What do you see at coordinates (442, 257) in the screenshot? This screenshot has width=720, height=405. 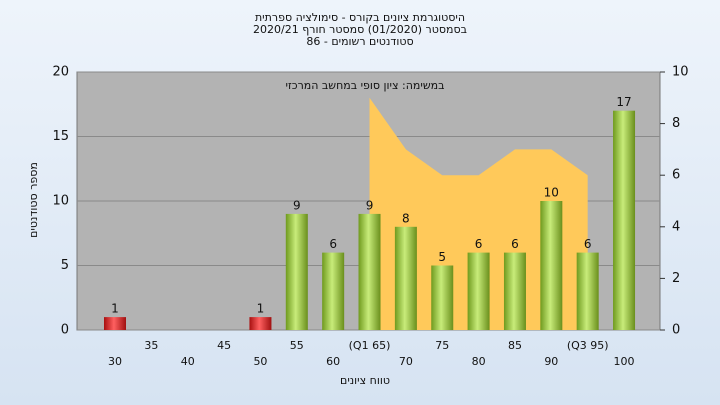 I see `data-label: 5` at bounding box center [442, 257].